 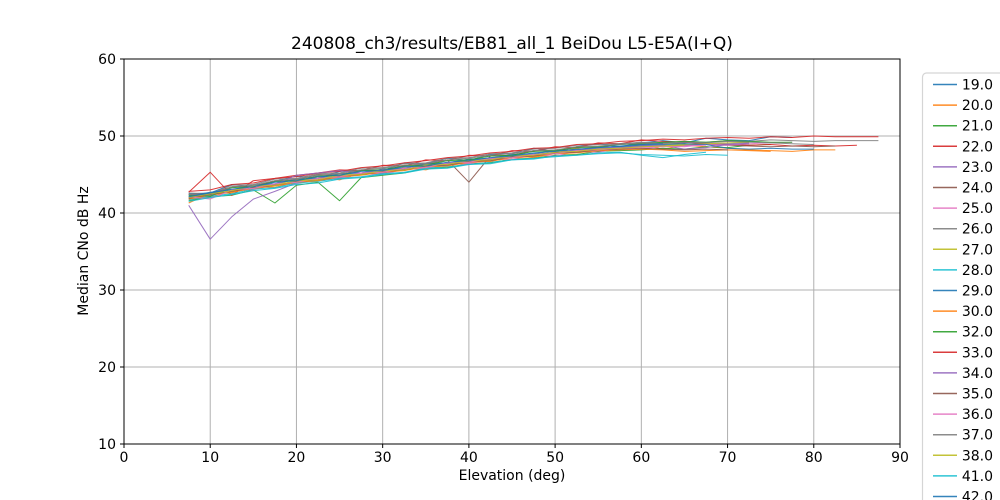 What do you see at coordinates (425, 170) in the screenshot?
I see `series-line-42.0` at bounding box center [425, 170].